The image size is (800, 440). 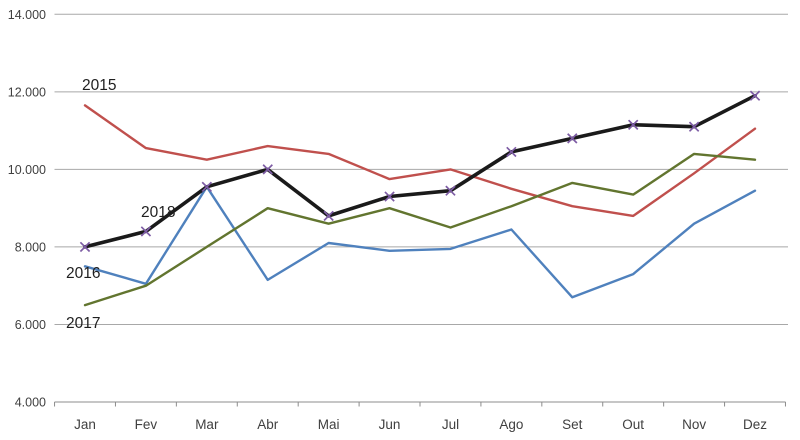 What do you see at coordinates (99, 85) in the screenshot?
I see `series-2015-label: 2015` at bounding box center [99, 85].